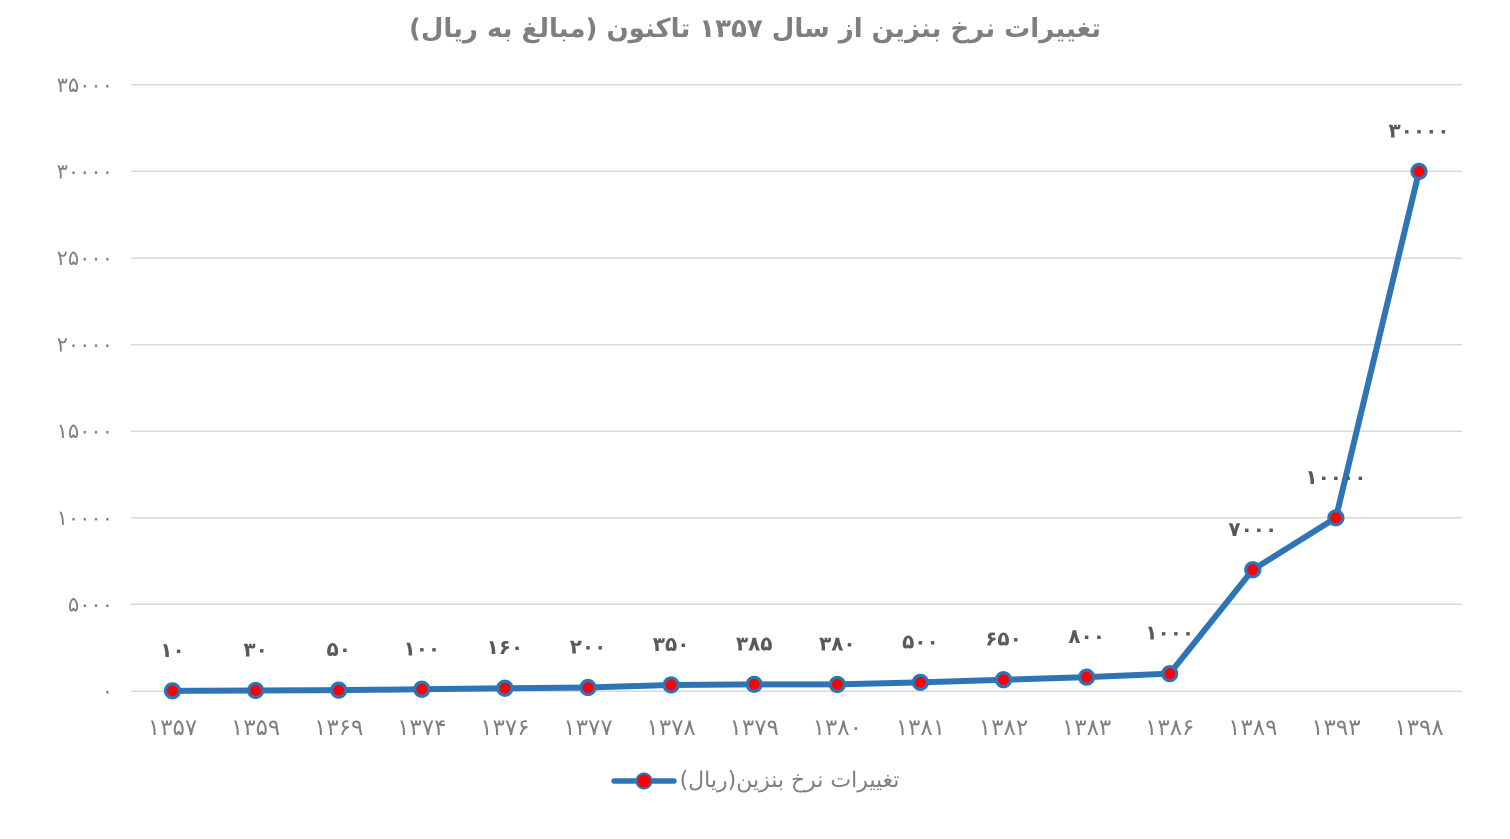 Image resolution: width=1510 pixels, height=839 pixels. Describe the element at coordinates (1252, 529) in the screenshot. I see `data-label: ۷۰۰۰` at that location.